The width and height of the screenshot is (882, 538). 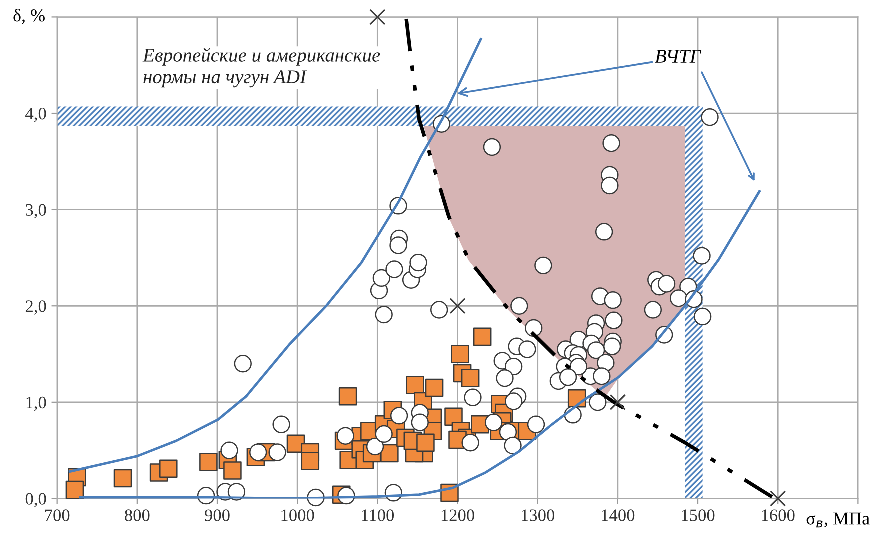 I want to click on x-tick-label: 800, so click(x=137, y=516).